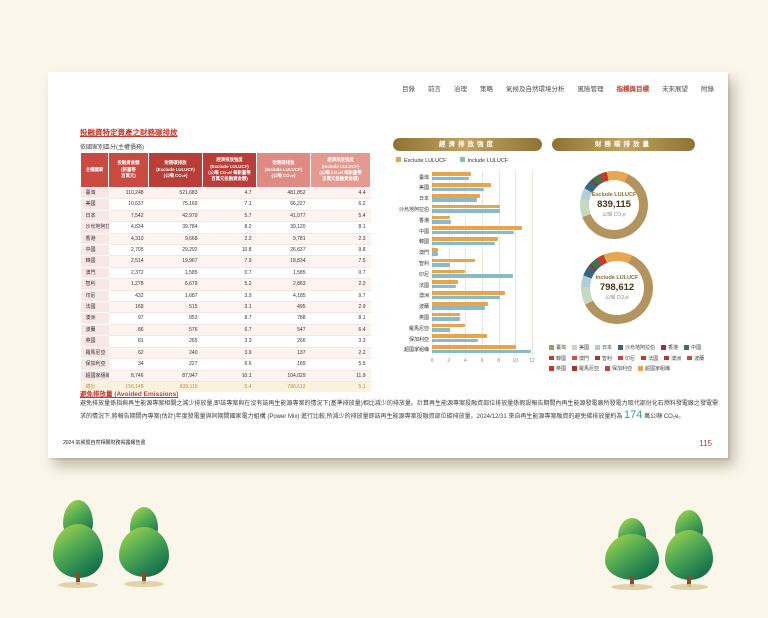  I want to click on cell-value: 8,746, so click(128, 376).